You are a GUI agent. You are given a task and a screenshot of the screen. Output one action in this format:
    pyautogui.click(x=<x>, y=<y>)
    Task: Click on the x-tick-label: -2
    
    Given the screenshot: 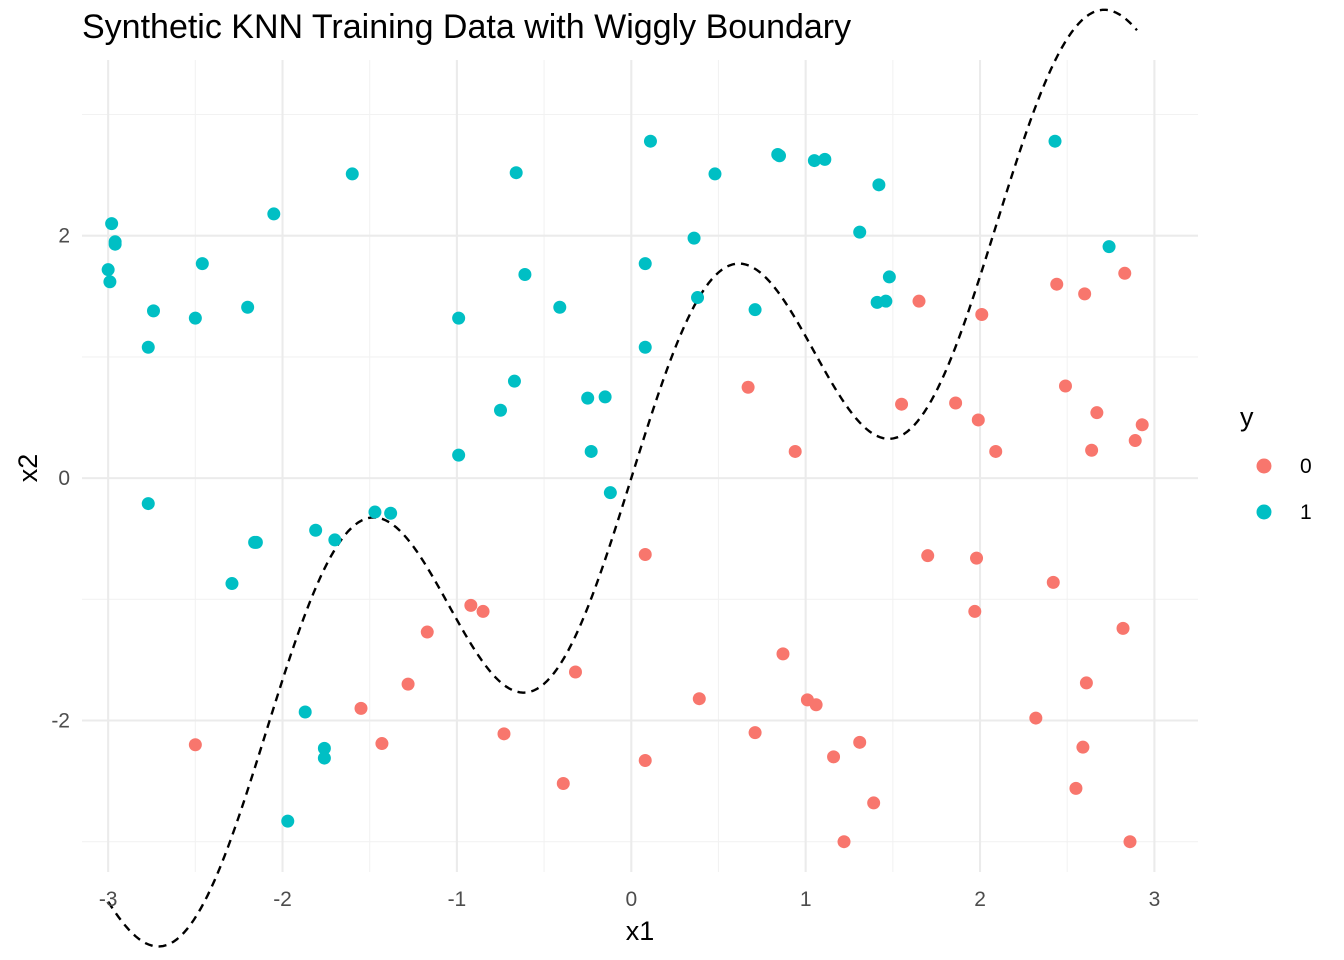 What is the action you would take?
    pyautogui.click(x=282, y=899)
    